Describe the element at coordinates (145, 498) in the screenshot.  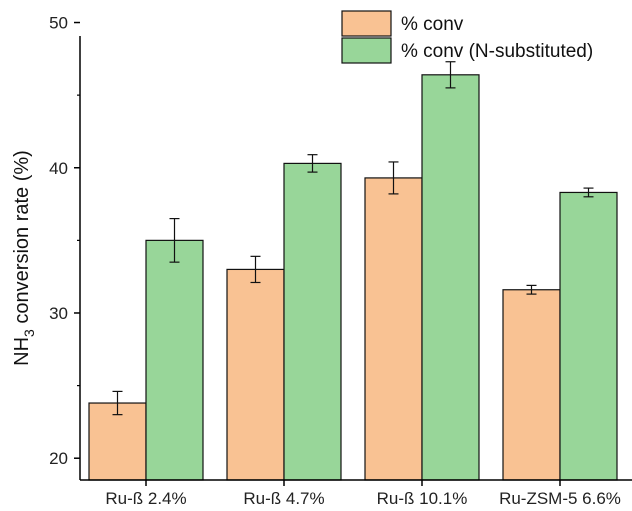
I see `x-tick-label: Ru-ß 2.4%` at that location.